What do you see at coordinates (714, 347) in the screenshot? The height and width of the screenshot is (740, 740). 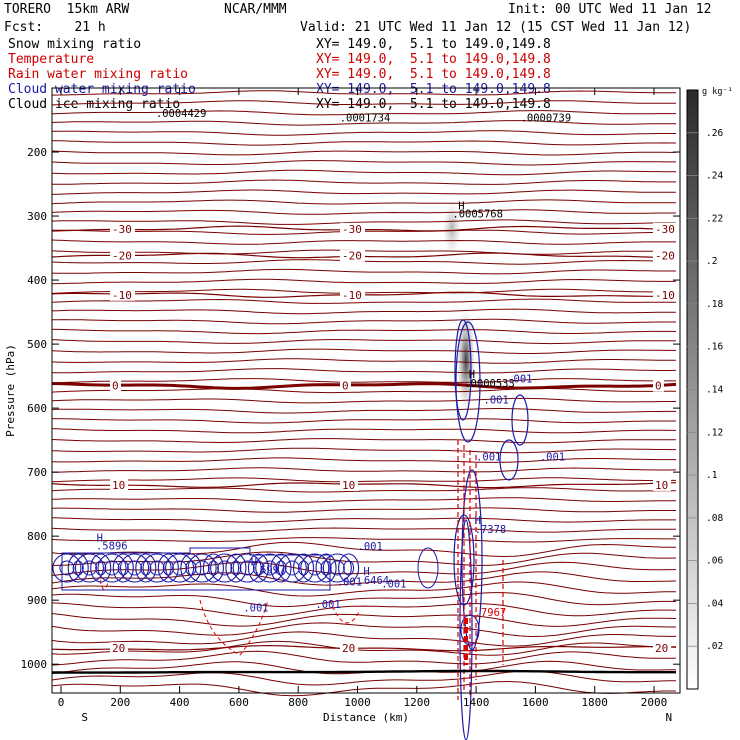 I see `colorbar-tick-label: .16` at bounding box center [714, 347].